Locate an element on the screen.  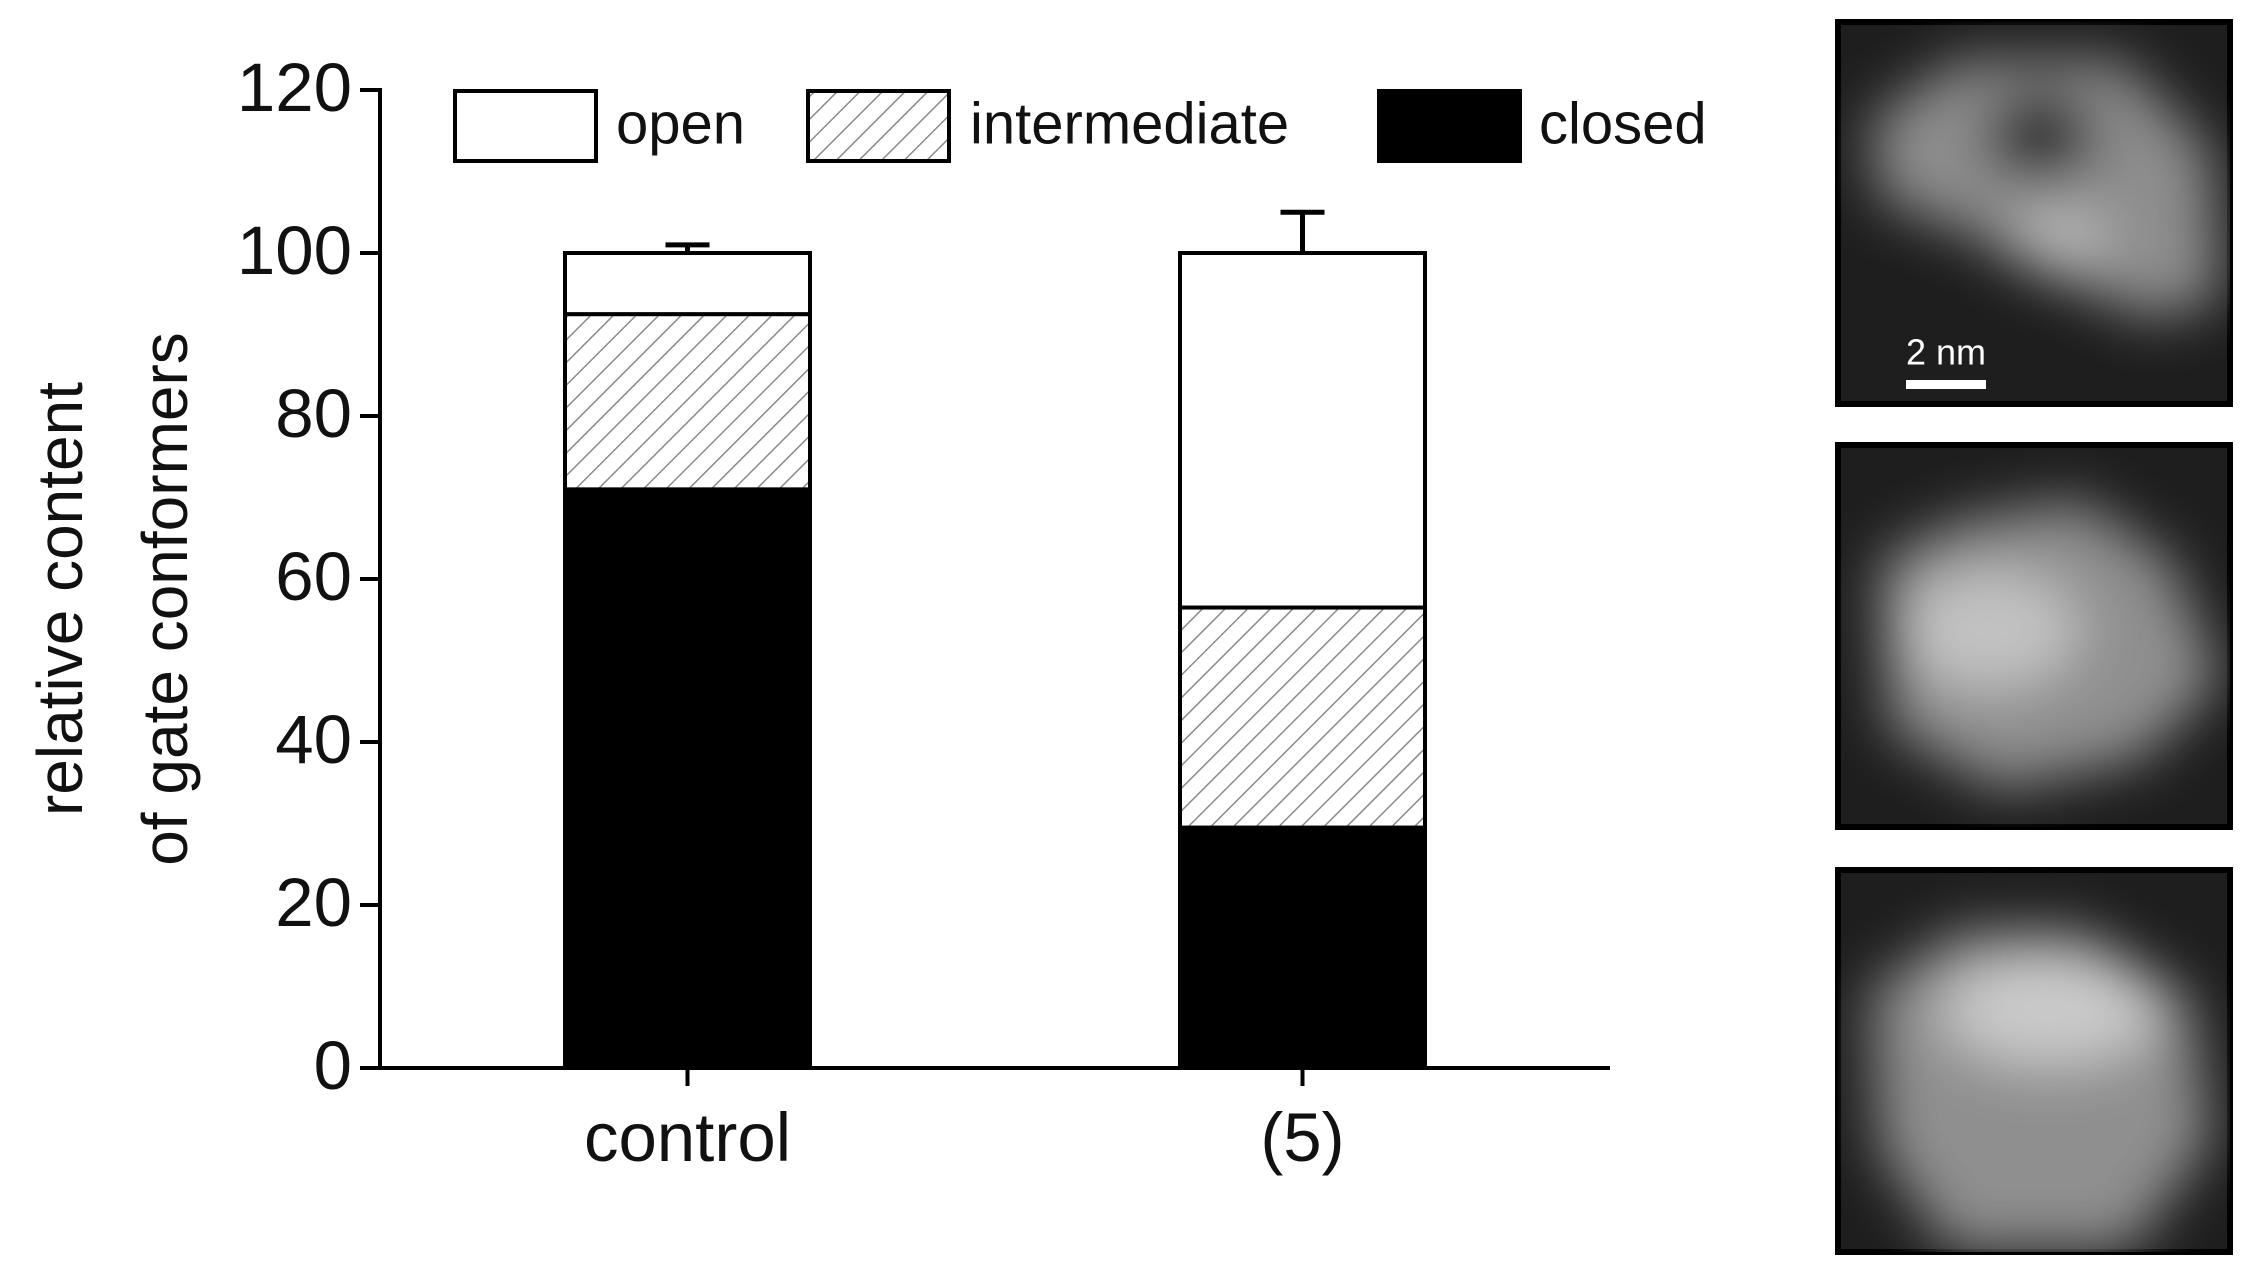
y-axis-label: of gate conformers is located at coordinates (165, 599).